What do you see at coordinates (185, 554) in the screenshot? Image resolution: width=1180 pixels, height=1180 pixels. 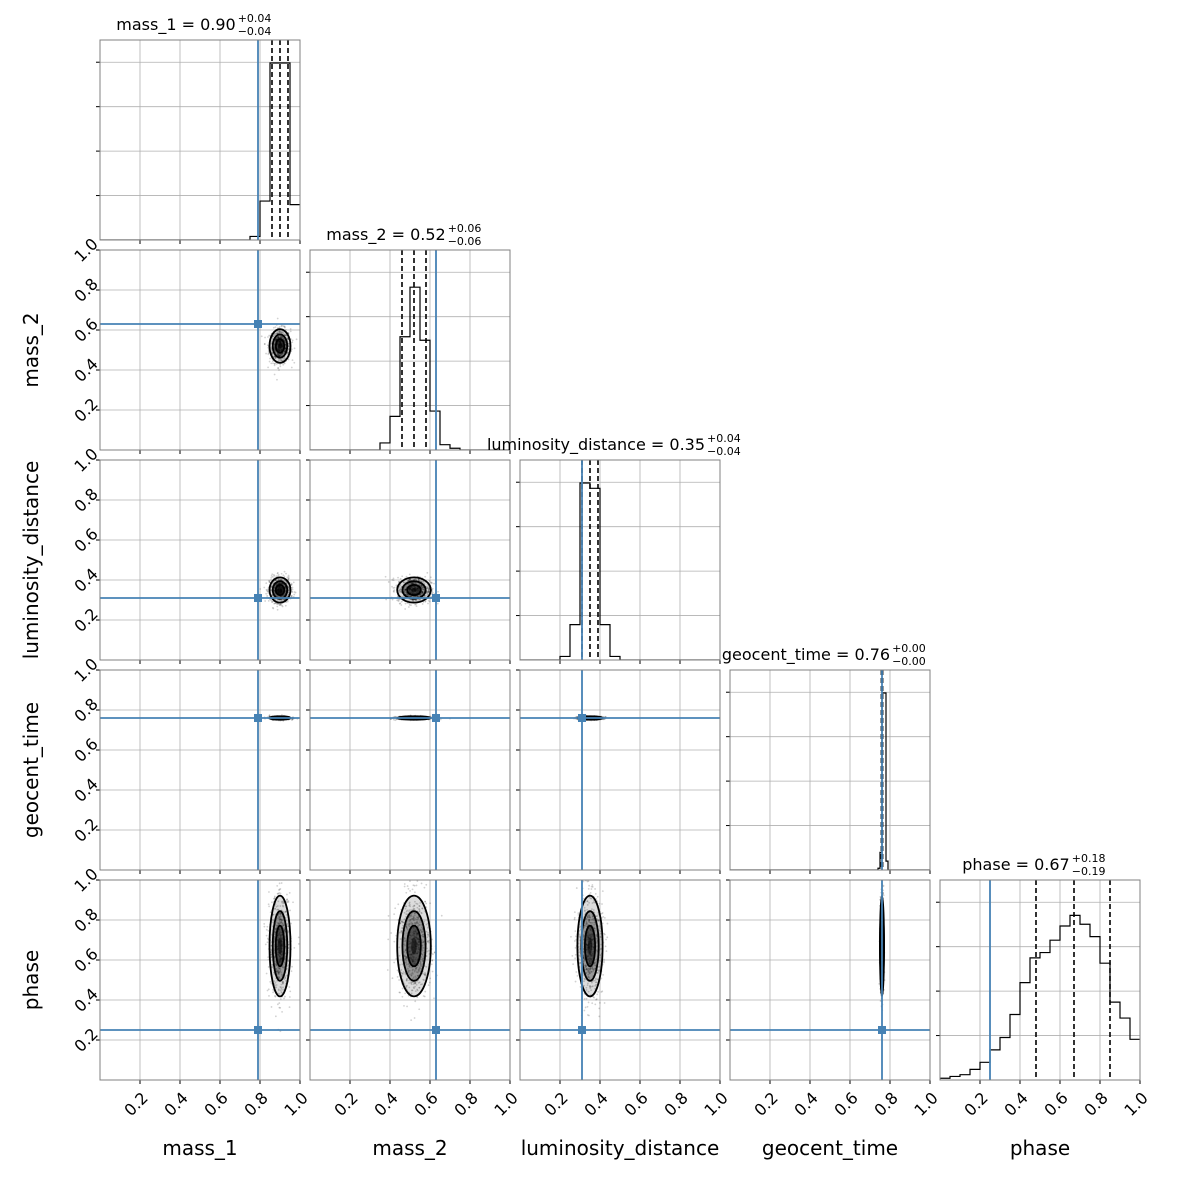 I see `panel-mass_1-vs-luminosity_distance: 0.20.40.60.81.0` at bounding box center [185, 554].